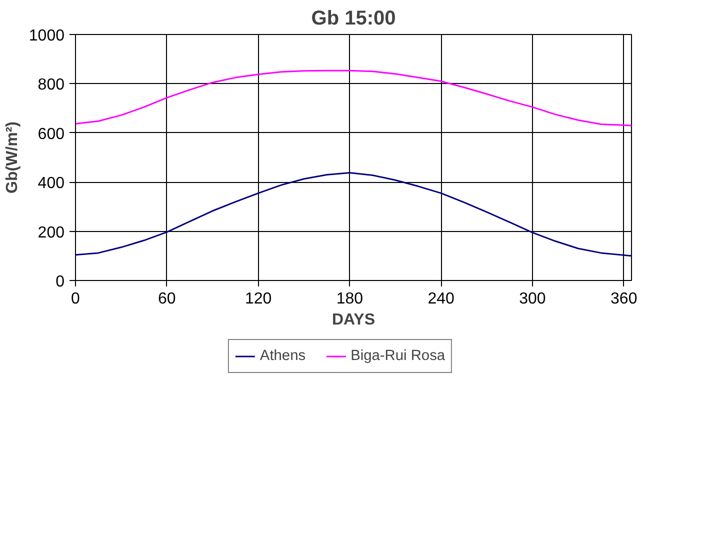 The width and height of the screenshot is (716, 535). I want to click on x-tick-label: 60, so click(167, 299).